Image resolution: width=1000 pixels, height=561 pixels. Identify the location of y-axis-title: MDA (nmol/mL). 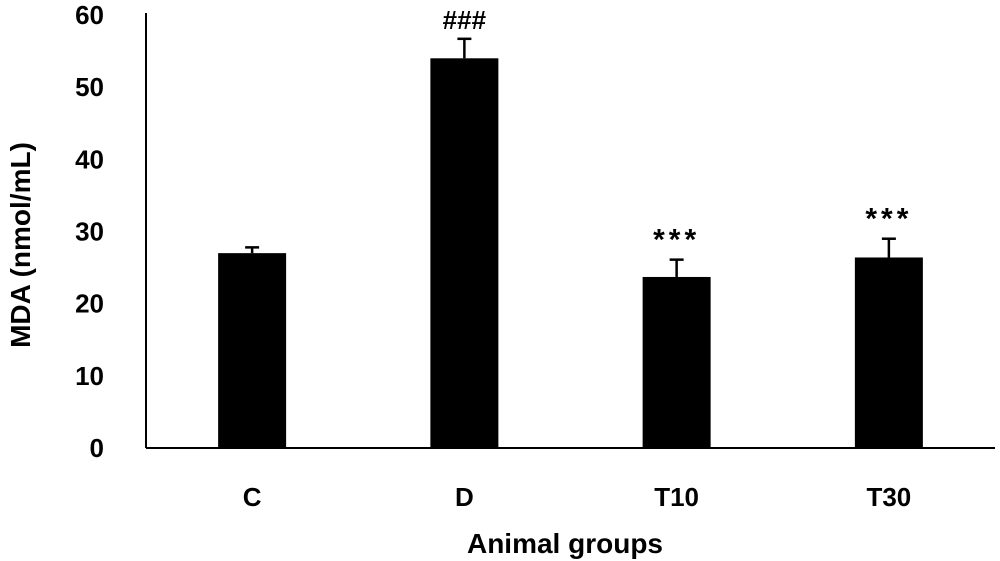
(20, 245).